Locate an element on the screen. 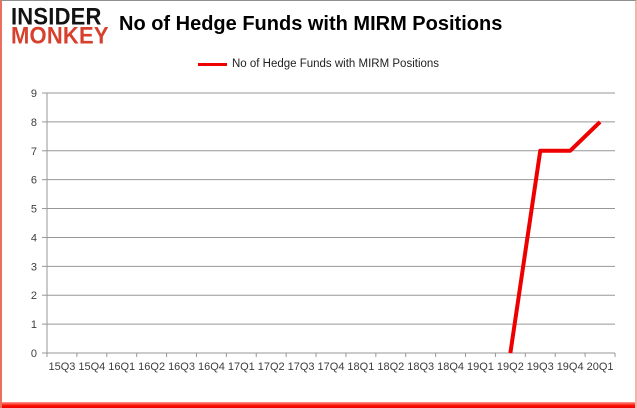 The image size is (637, 408). logo-insider-text: INSIDER is located at coordinates (56, 16).